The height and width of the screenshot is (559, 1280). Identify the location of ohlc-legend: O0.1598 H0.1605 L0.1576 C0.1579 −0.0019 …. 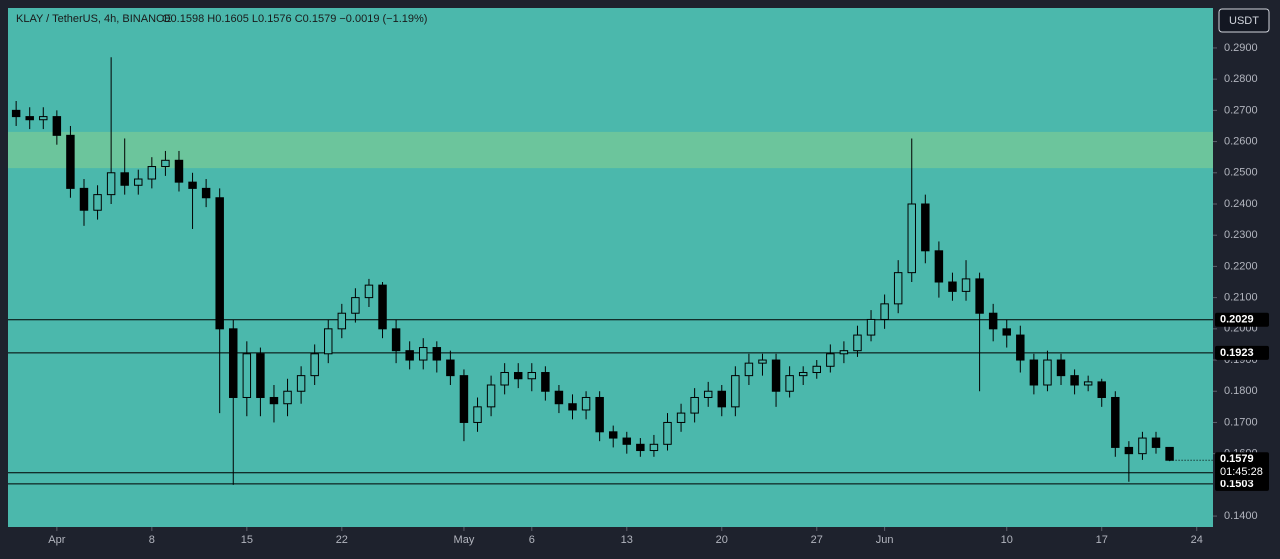
(294, 19).